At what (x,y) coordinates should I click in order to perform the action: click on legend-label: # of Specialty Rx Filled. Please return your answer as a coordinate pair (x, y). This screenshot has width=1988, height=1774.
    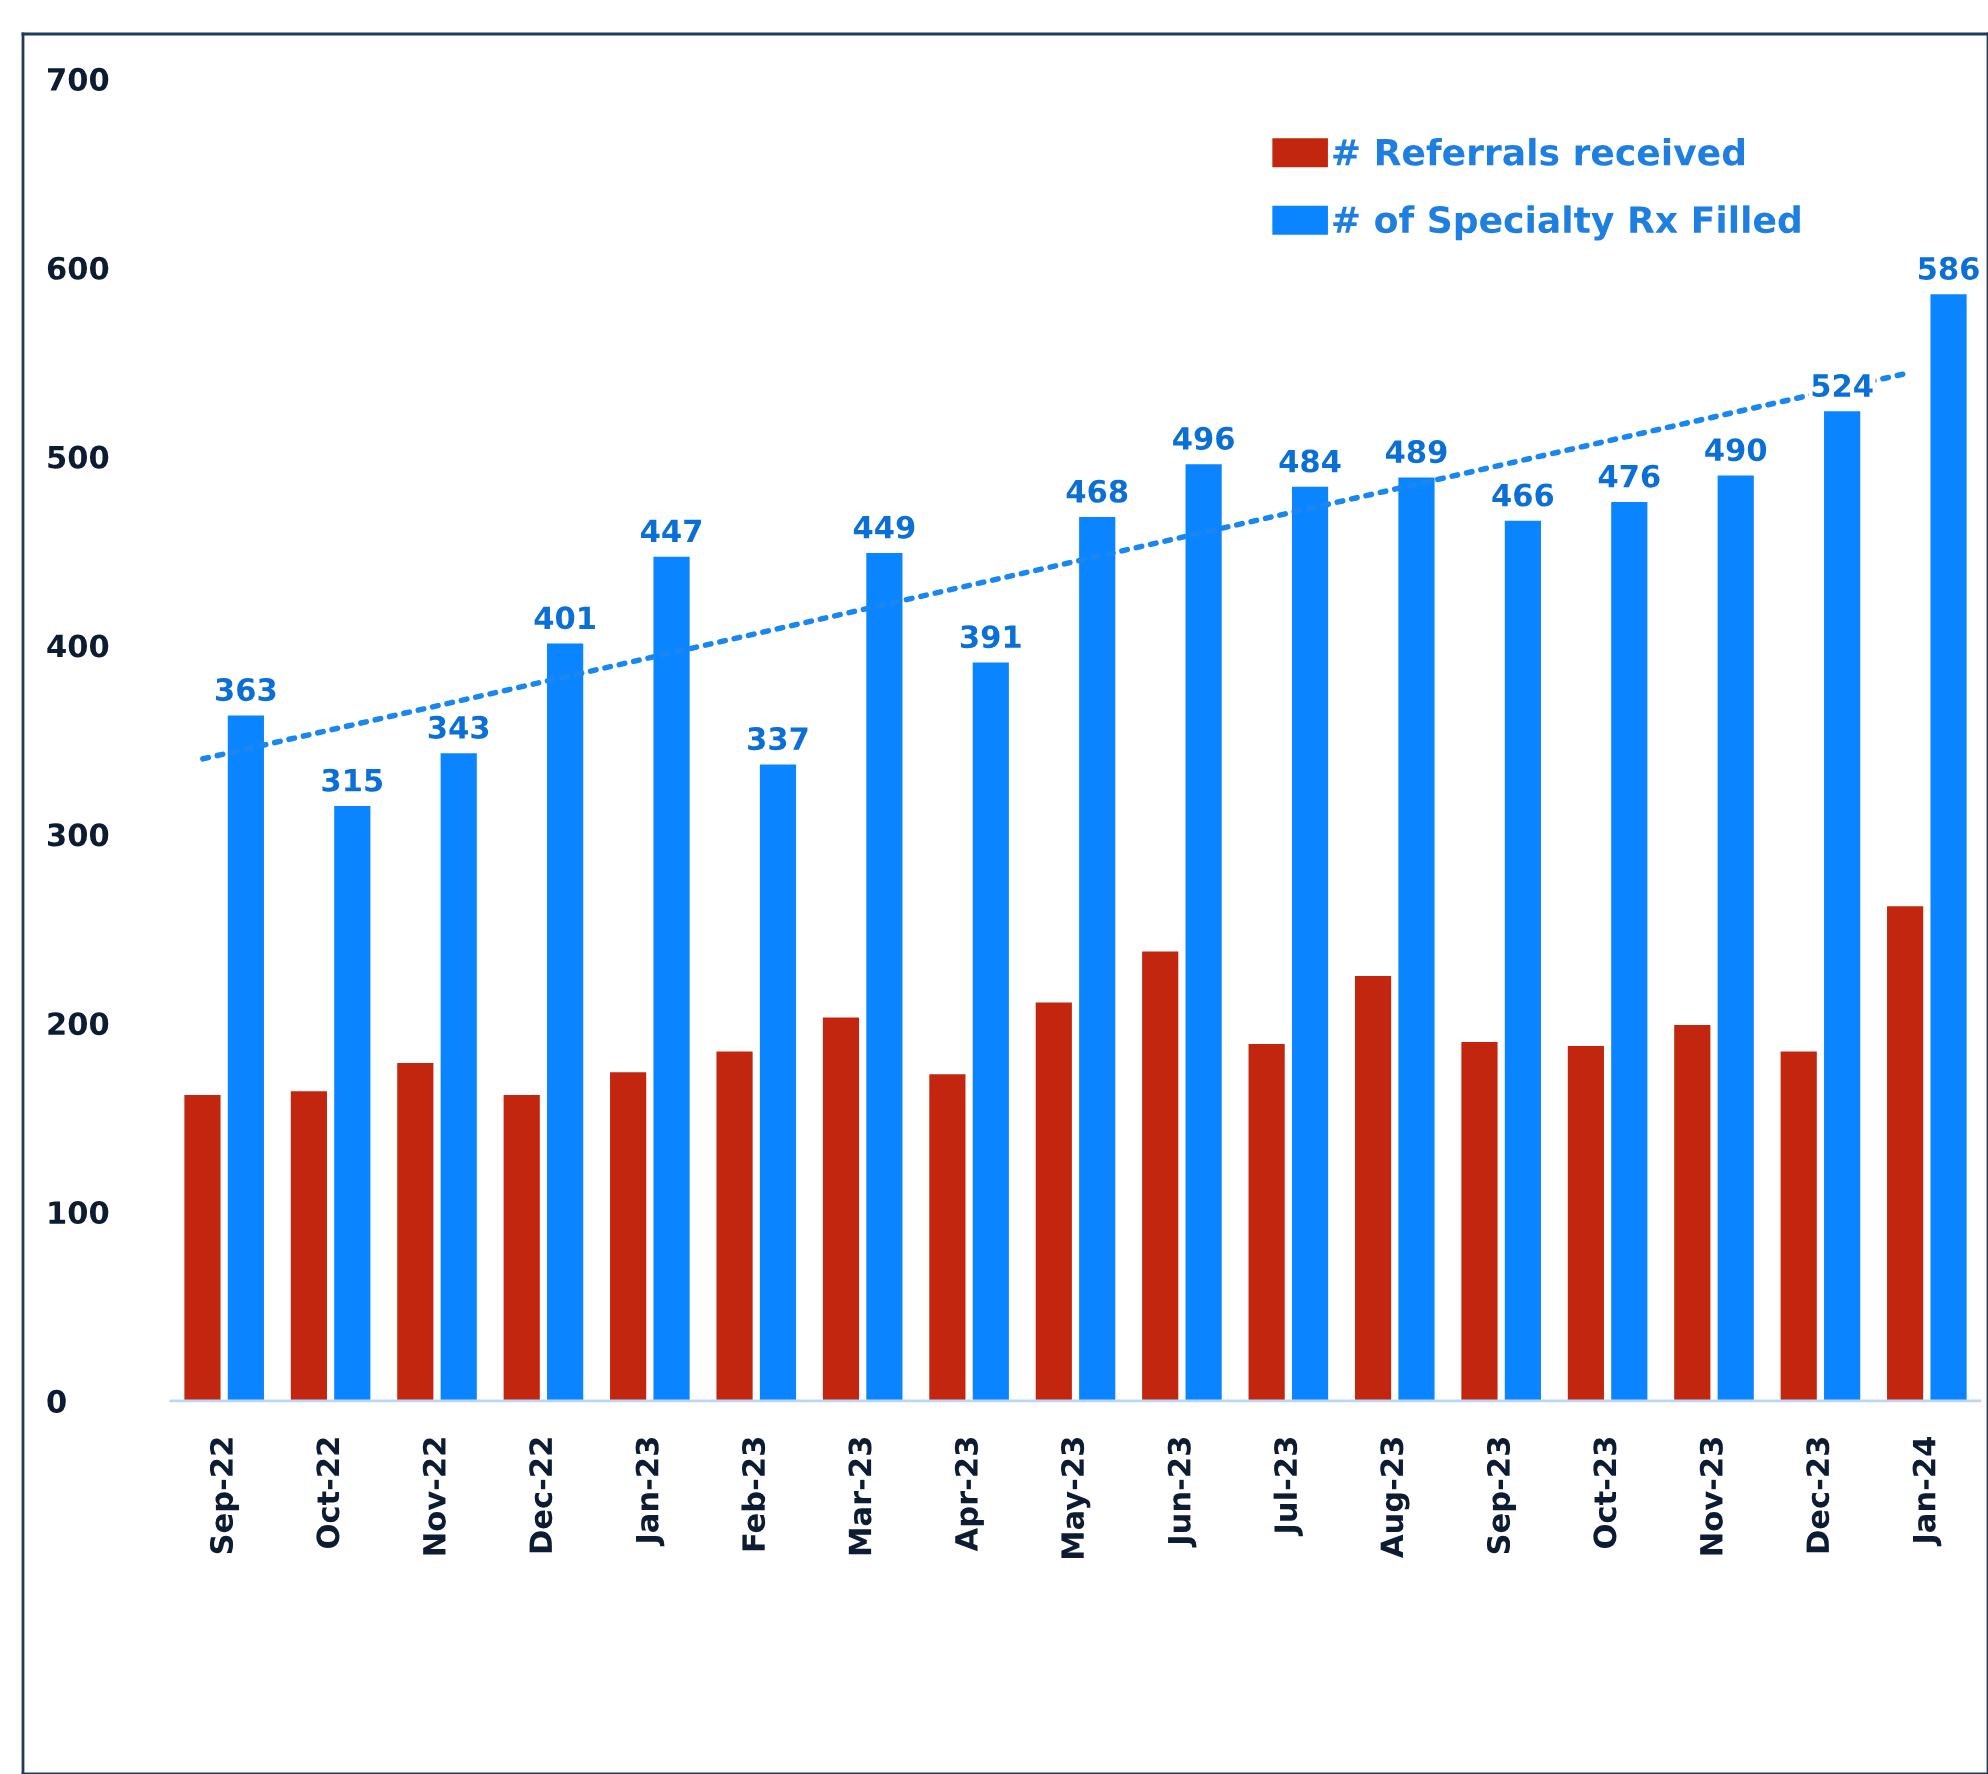
    Looking at the image, I should click on (1566, 223).